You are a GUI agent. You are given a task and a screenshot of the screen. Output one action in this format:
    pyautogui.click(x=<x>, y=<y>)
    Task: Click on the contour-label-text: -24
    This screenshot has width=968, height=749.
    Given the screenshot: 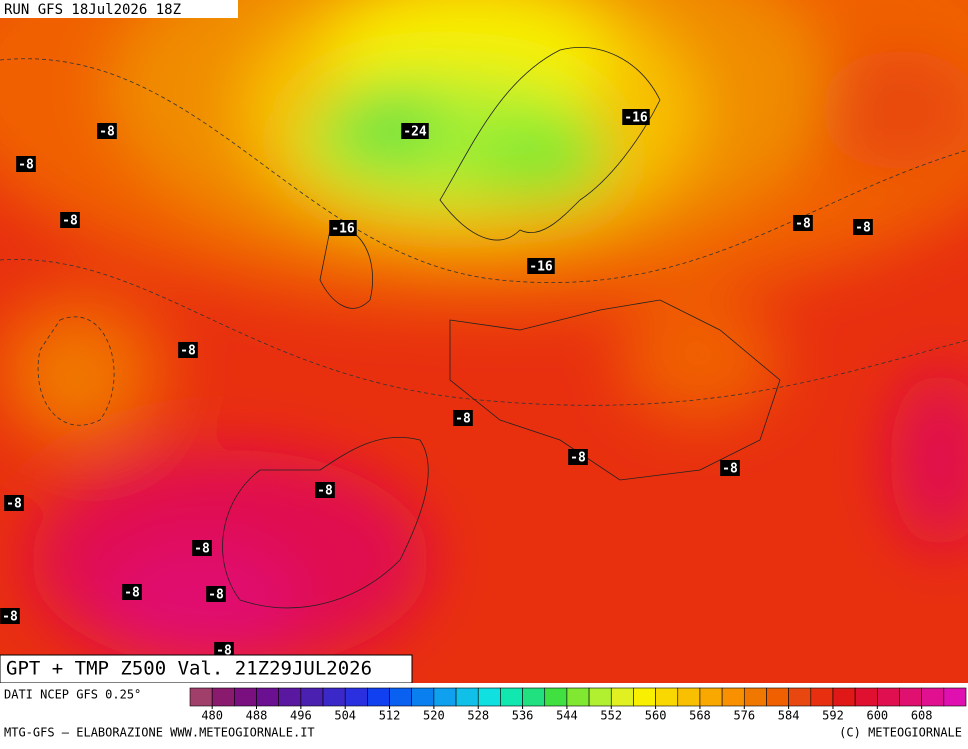 What is the action you would take?
    pyautogui.click(x=415, y=132)
    